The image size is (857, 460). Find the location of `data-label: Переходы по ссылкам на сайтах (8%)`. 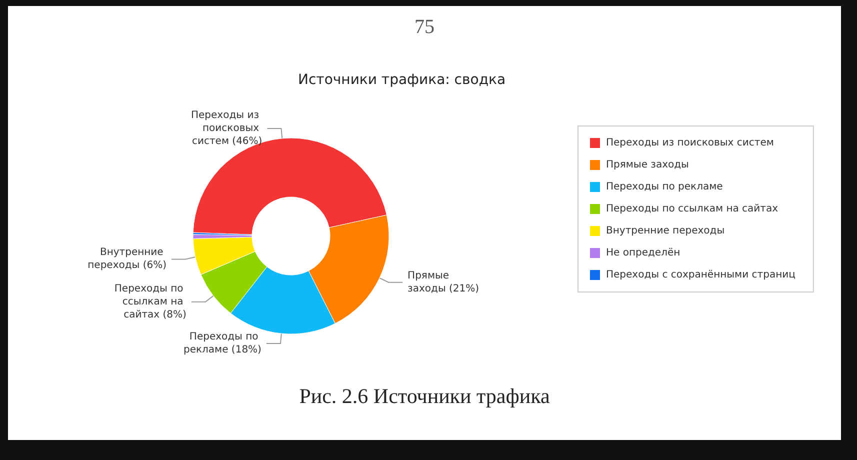

data-label: Переходы по ссылкам на сайтах (8%) is located at coordinates (150, 301).